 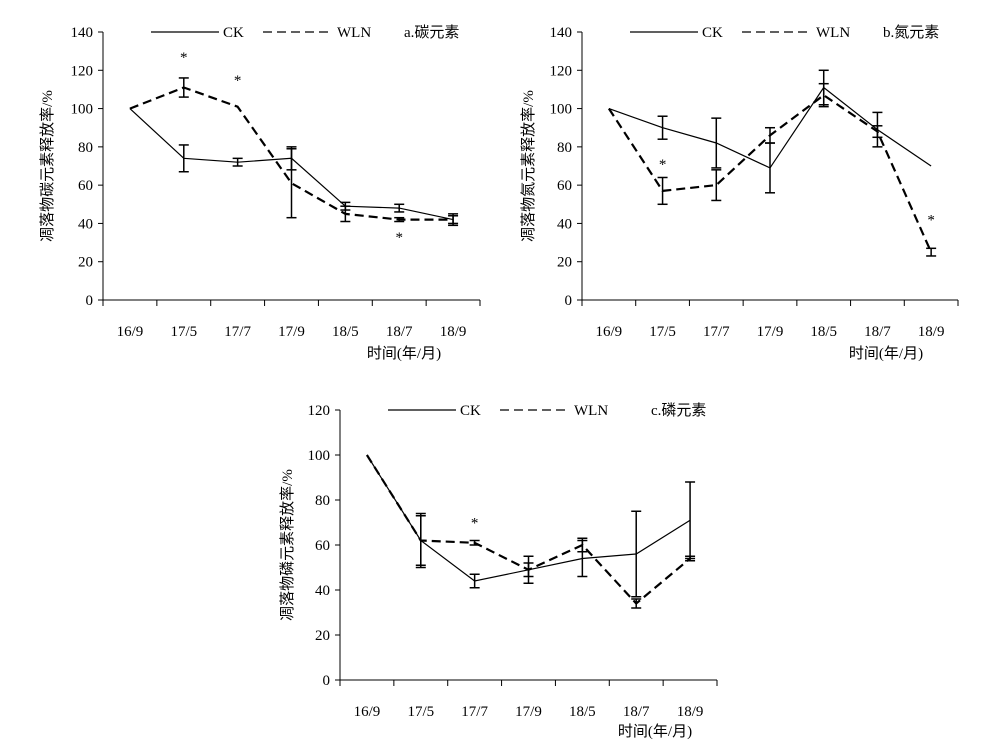 I want to click on panel-title: a.碳元素, so click(x=431, y=32).